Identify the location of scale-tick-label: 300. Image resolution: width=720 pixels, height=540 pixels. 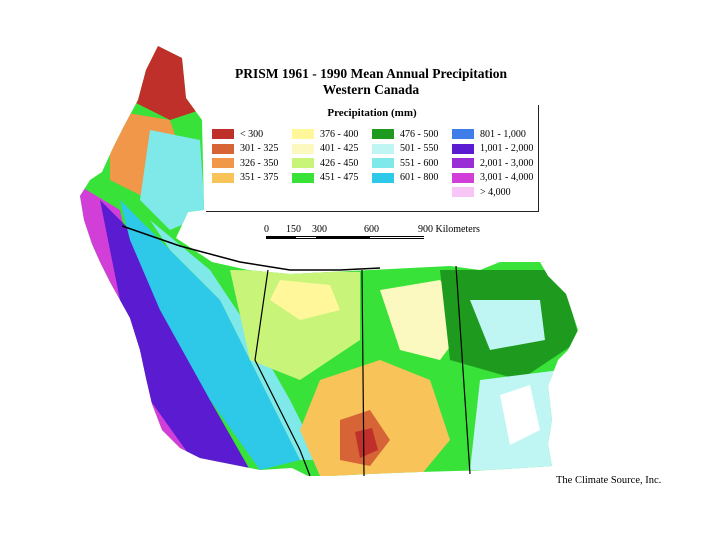
(319, 229).